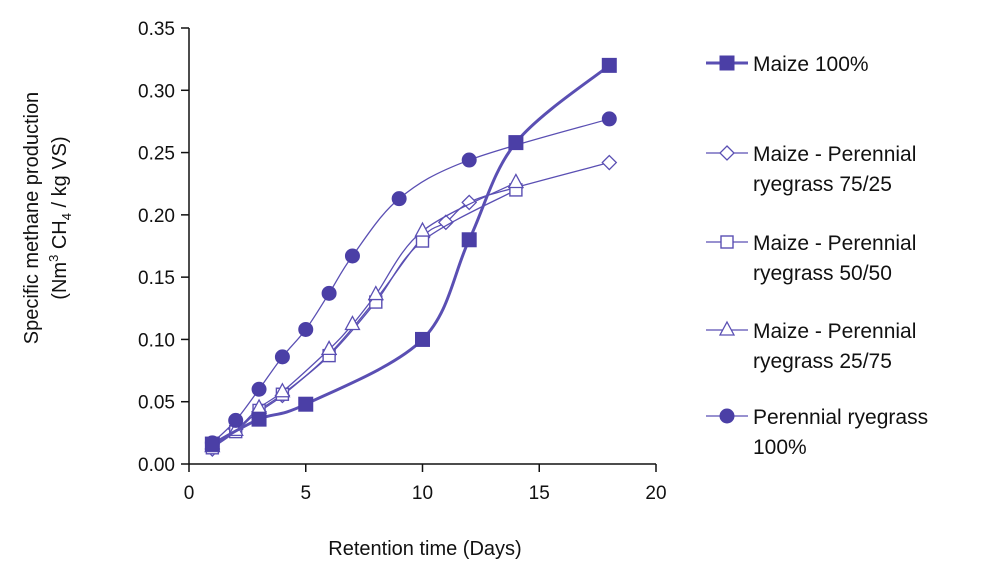 Image resolution: width=985 pixels, height=564 pixels. Describe the element at coordinates (189, 493) in the screenshot. I see `x-tick-label: 0` at that location.